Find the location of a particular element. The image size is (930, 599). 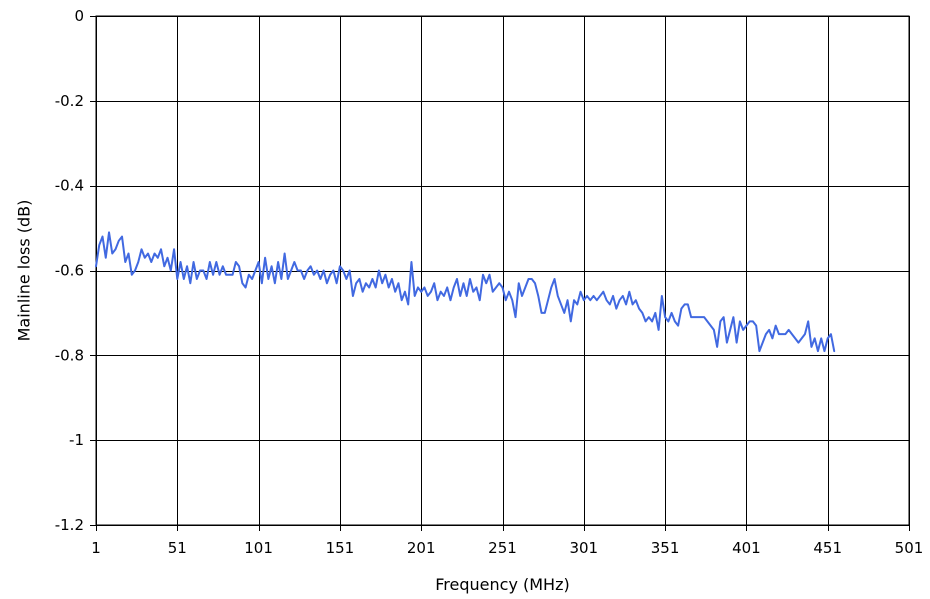

y-tick-label-2: -0.4 is located at coordinates (69, 186).